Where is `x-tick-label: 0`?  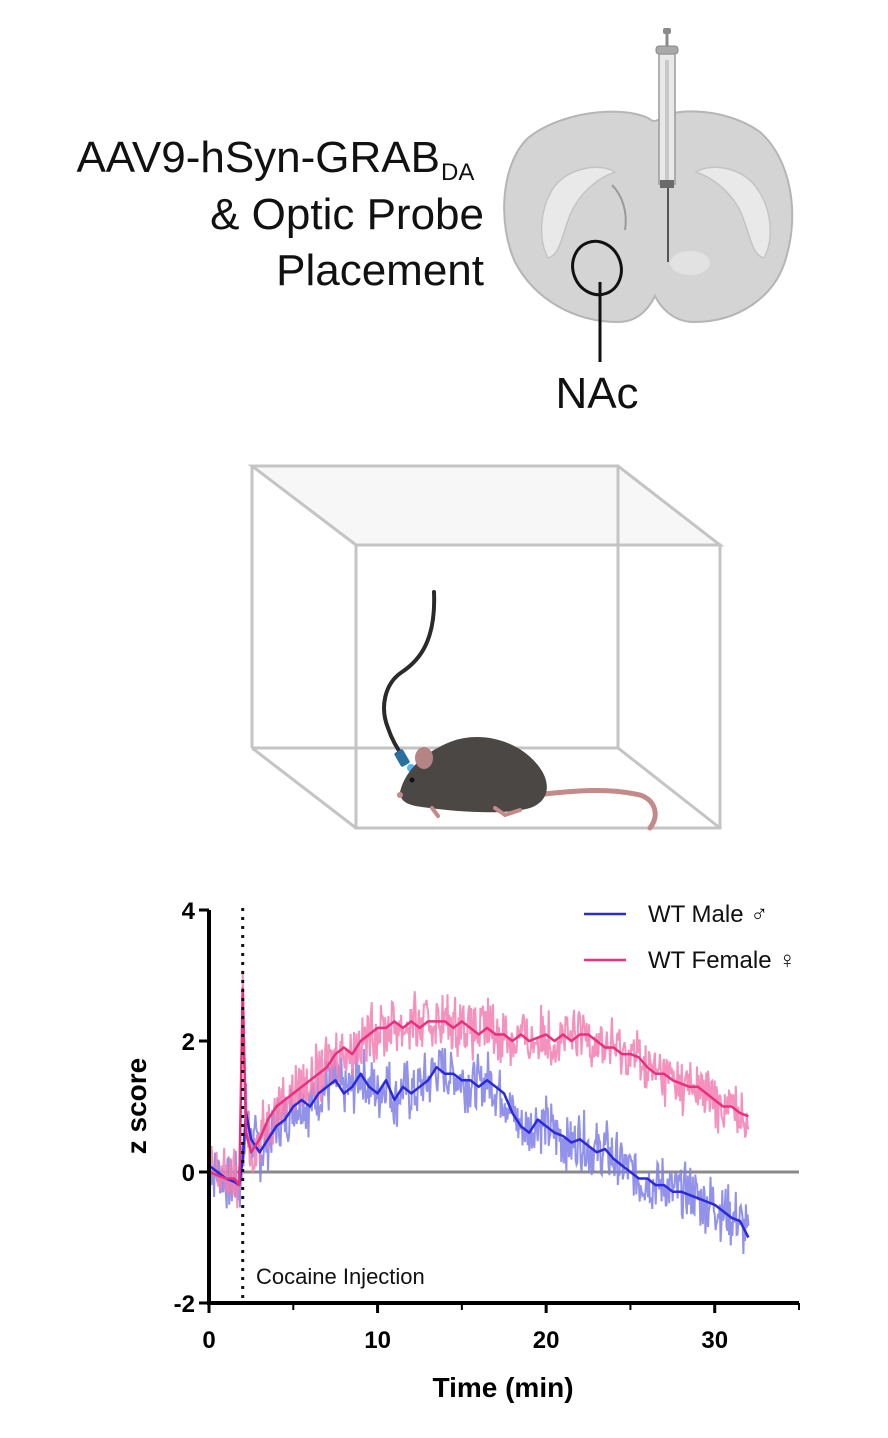
x-tick-label: 0 is located at coordinates (208, 1340).